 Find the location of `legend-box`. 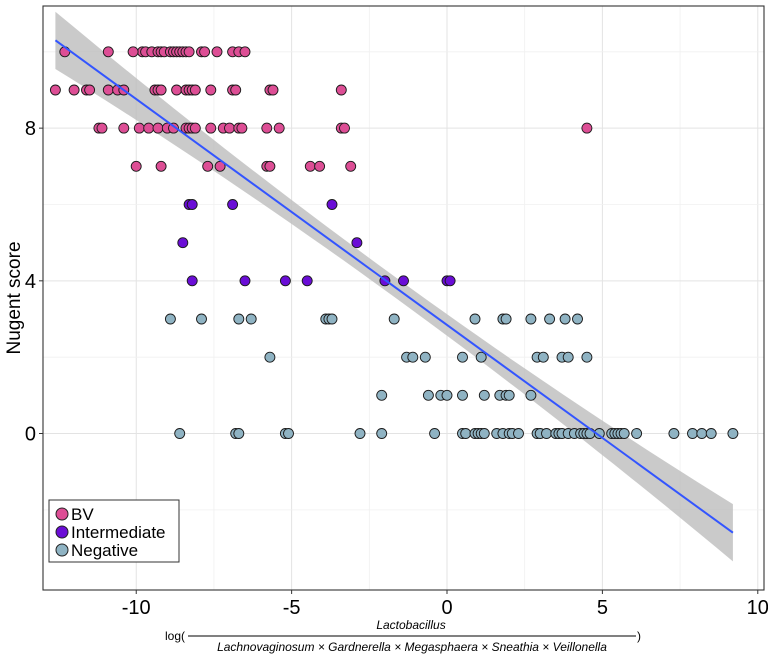

legend-box is located at coordinates (114, 531).